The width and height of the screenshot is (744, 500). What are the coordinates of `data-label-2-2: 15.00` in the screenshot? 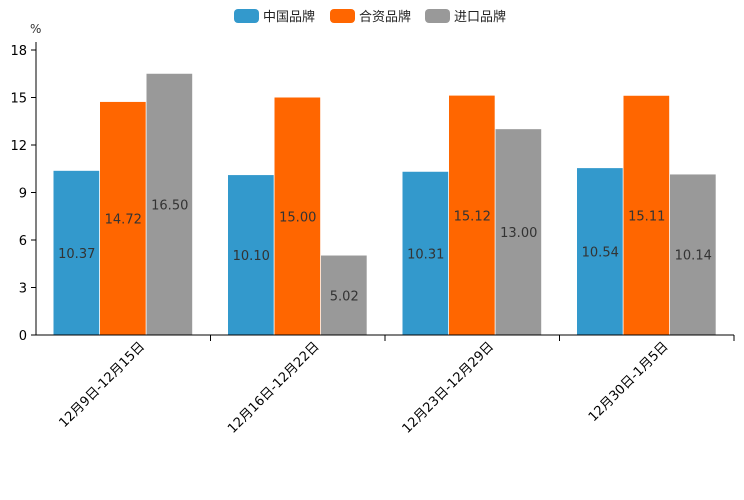 It's located at (297, 217).